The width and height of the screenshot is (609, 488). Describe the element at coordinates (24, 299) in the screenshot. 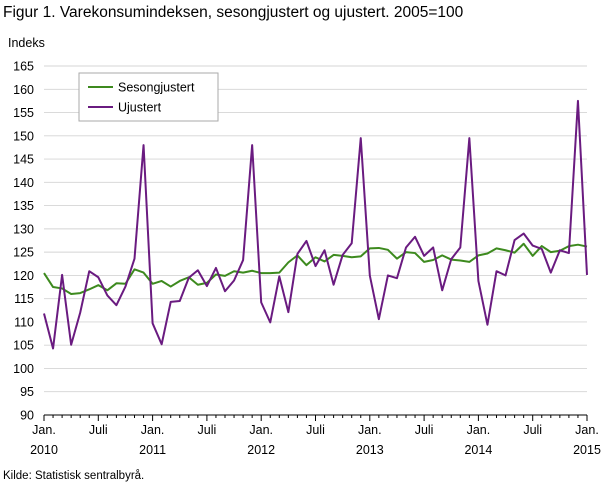

I see `y-tick-label: 115` at that location.